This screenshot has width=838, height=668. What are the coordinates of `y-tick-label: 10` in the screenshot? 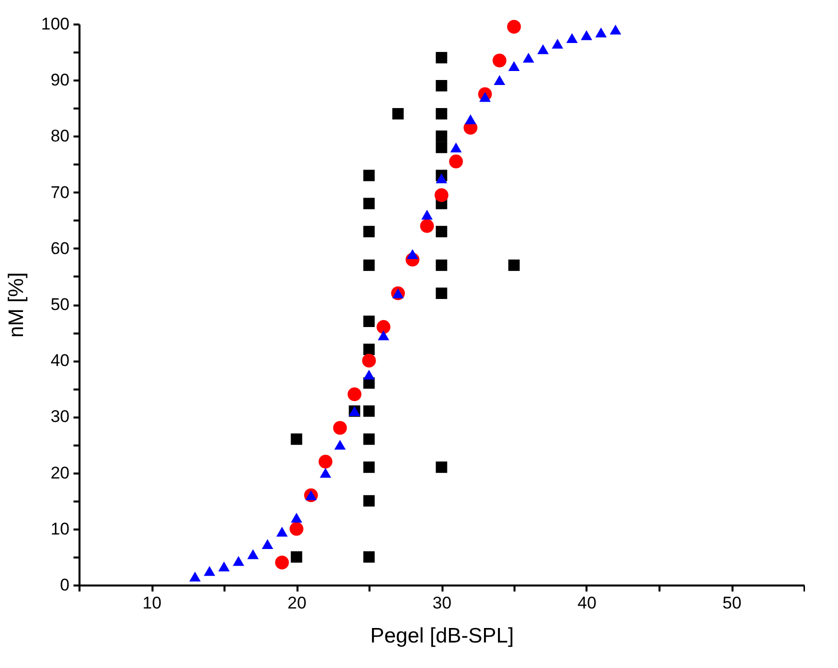 It's located at (60, 528).